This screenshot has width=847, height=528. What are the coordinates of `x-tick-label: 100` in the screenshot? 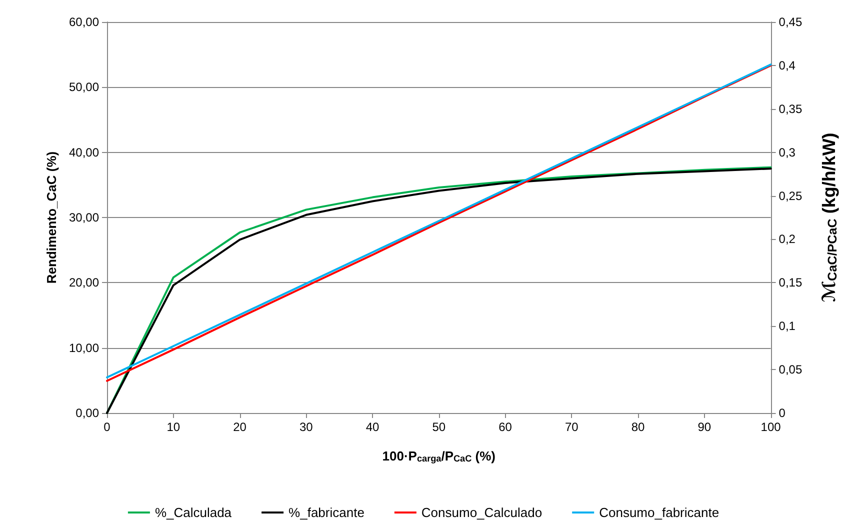 It's located at (771, 427).